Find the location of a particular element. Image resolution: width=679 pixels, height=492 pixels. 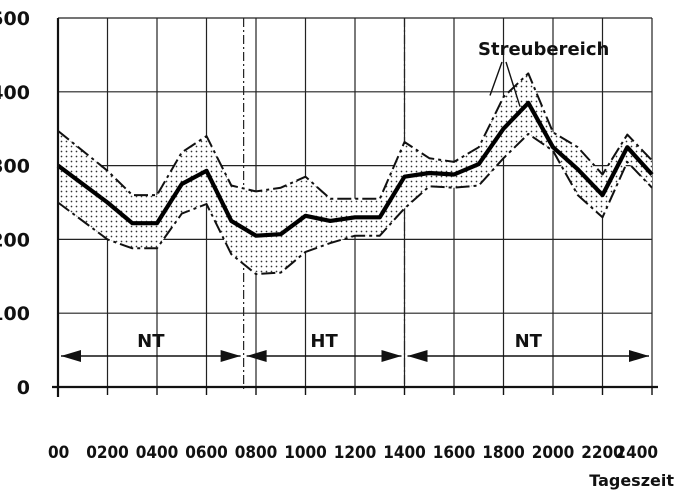

period-label: HT is located at coordinates (324, 341).